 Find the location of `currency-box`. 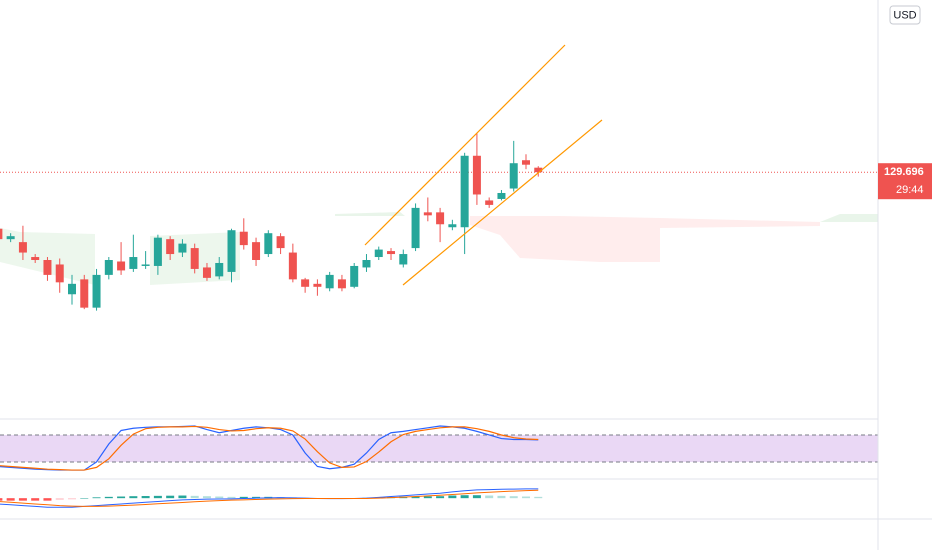

currency-box is located at coordinates (905, 15).